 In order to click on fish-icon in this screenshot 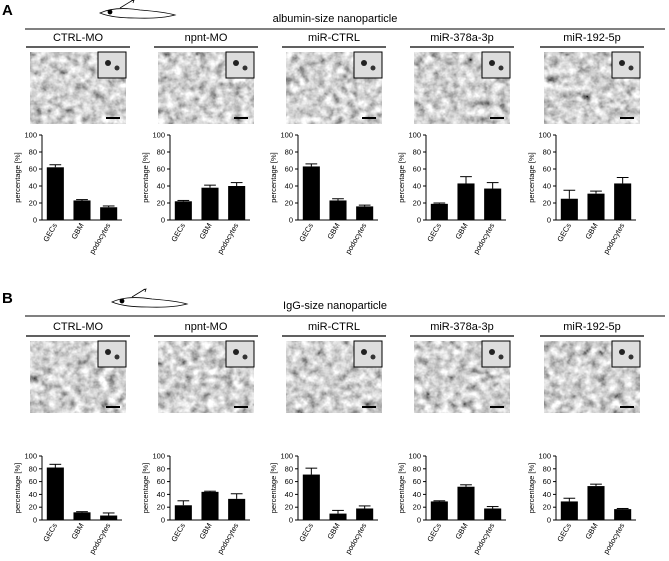, I will do `click(138, 9)`.